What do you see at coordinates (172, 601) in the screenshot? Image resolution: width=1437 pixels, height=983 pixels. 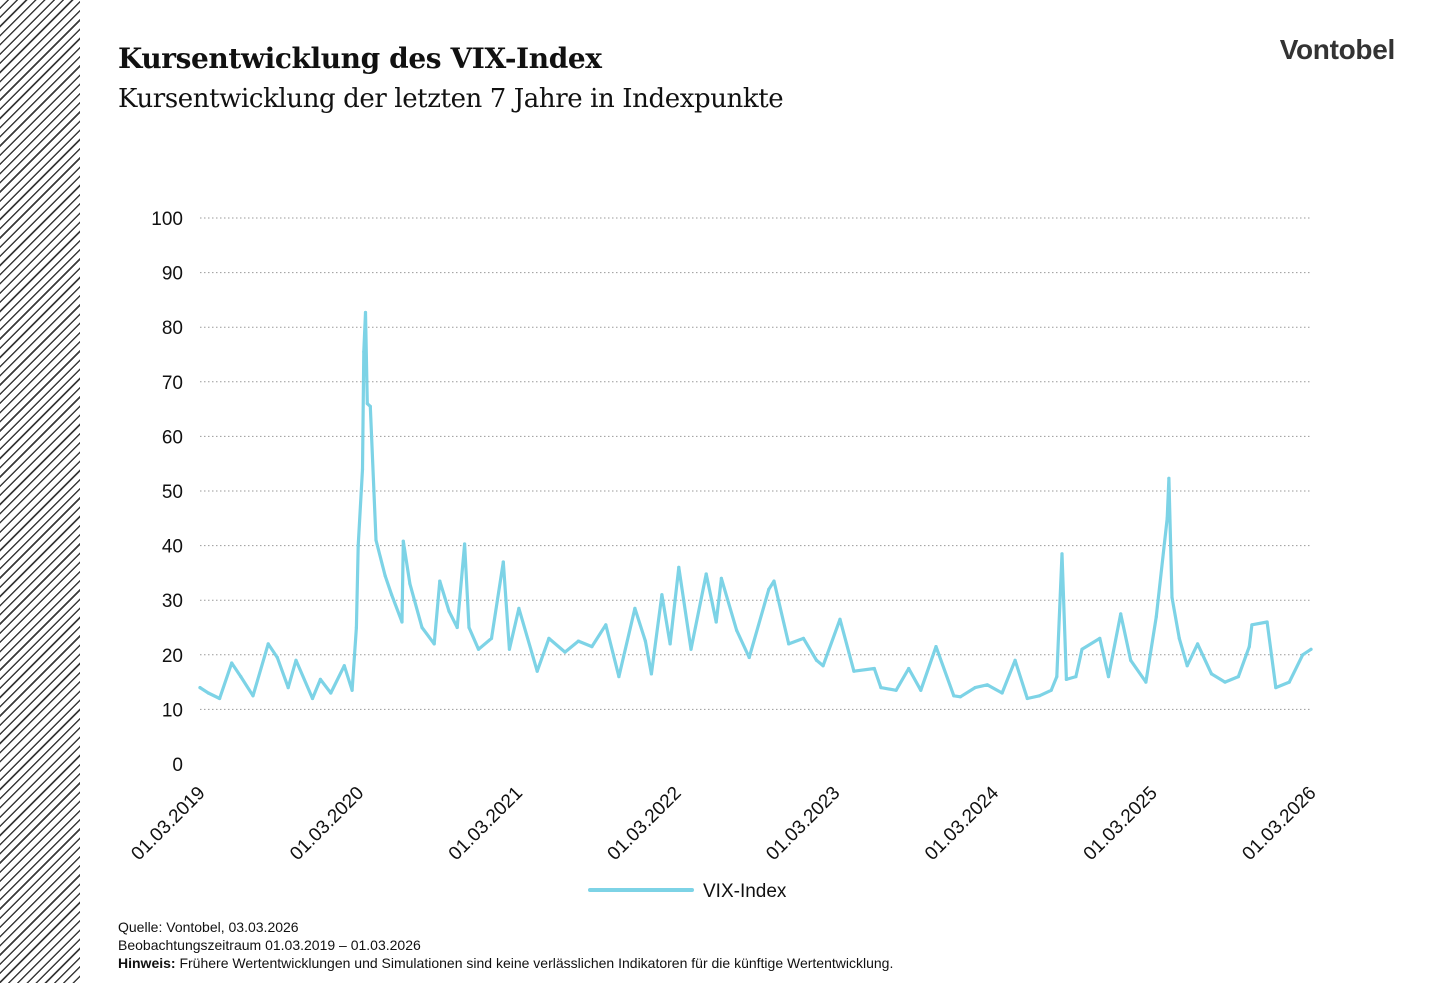 I see `y-tick-label-30: 30` at bounding box center [172, 601].